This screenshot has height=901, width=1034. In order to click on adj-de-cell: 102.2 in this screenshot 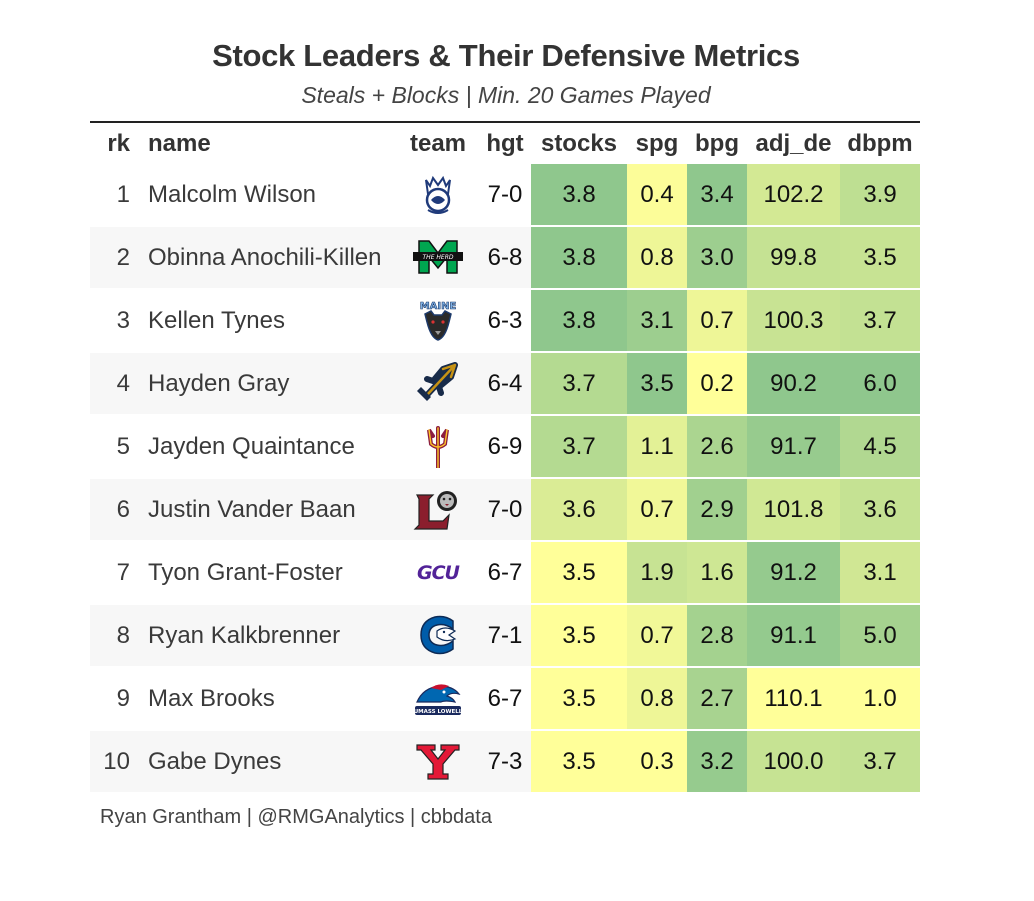, I will do `click(793, 194)`.